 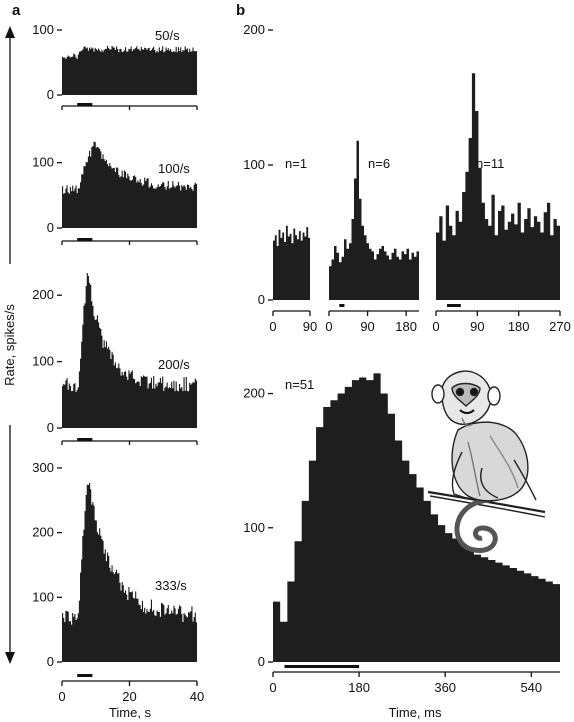 I want to click on panel-a1: 0 100 50/s, so click(x=115, y=66).